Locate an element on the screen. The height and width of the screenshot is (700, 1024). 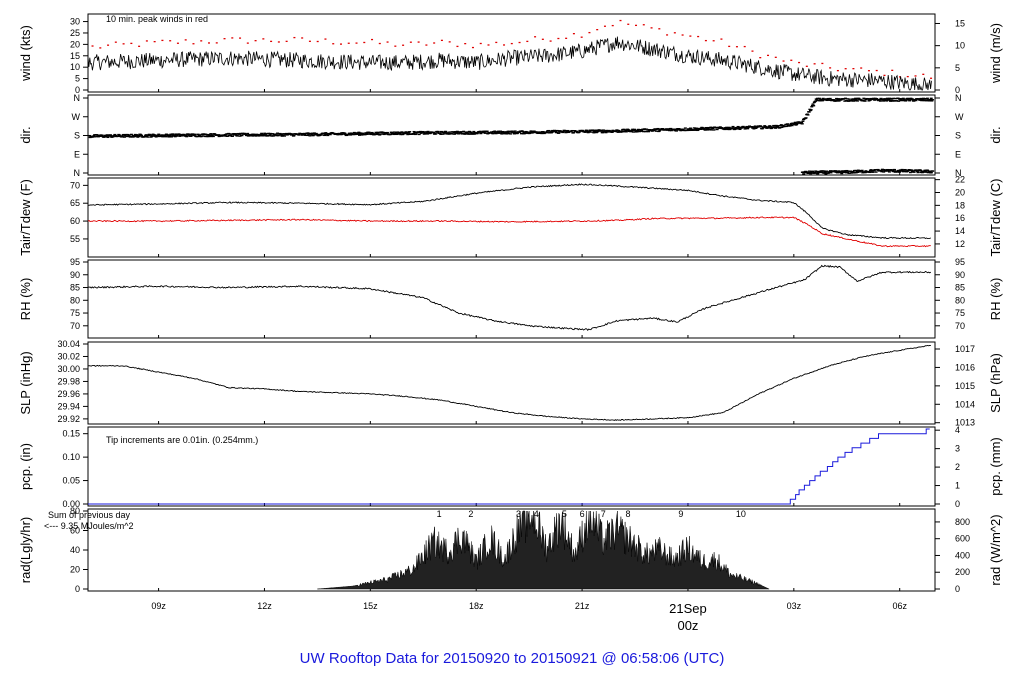
slp-series-line is located at coordinates (509, 383).